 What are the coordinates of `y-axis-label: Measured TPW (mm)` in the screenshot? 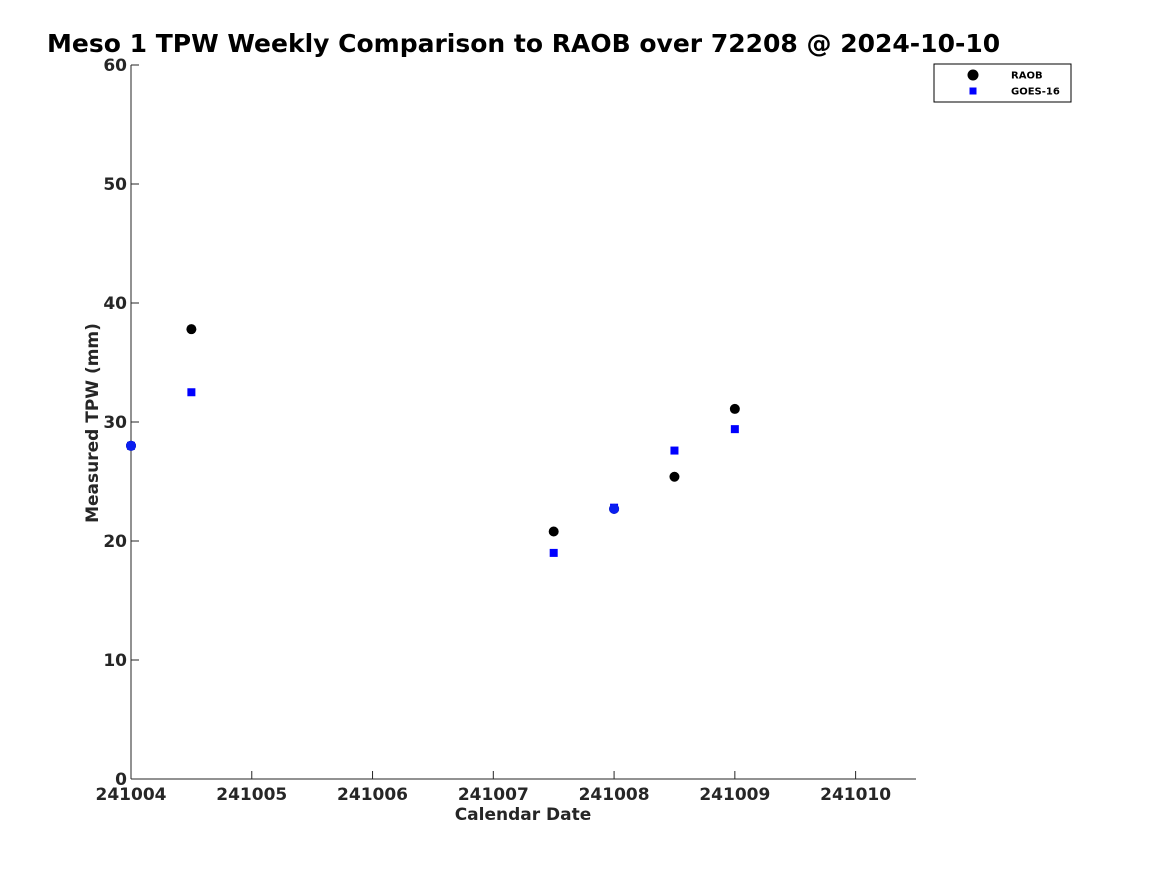 It's located at (93, 423).